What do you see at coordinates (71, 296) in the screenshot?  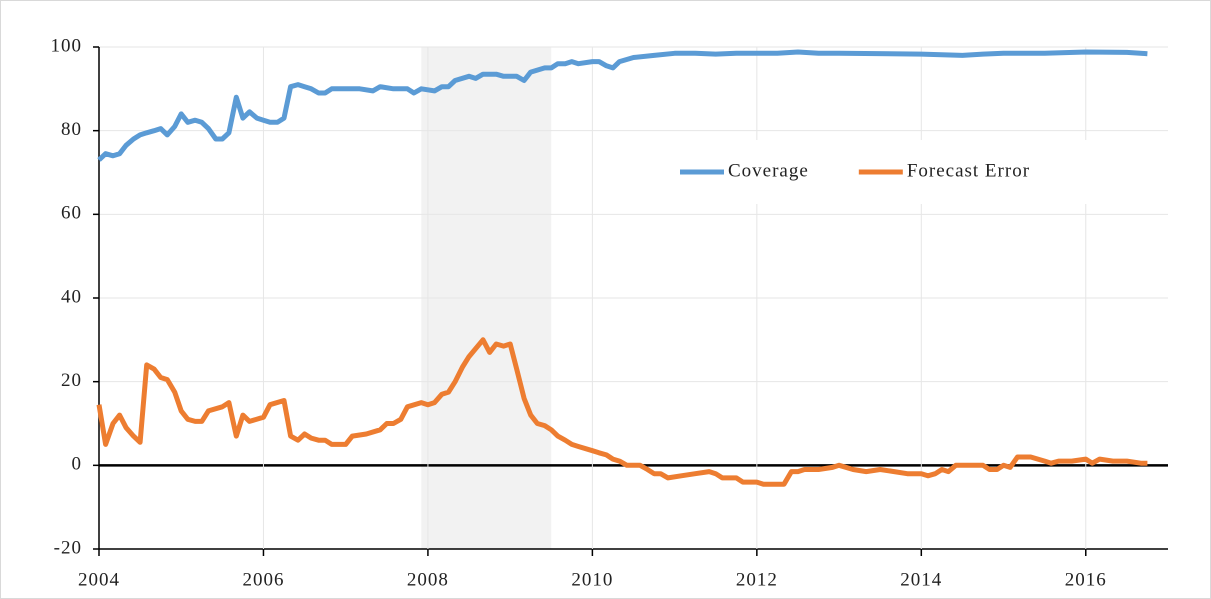 I see `y-tick-label: 40` at bounding box center [71, 296].